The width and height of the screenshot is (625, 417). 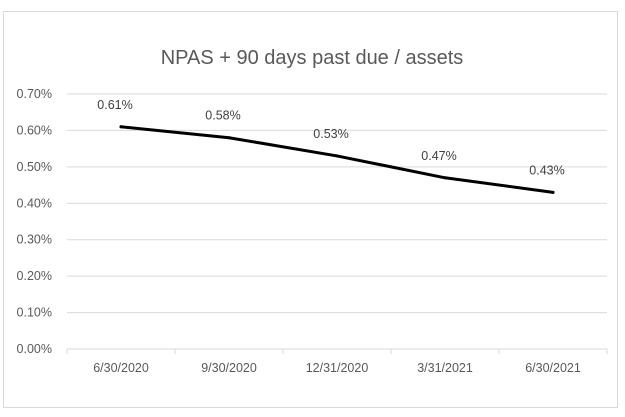 I want to click on y-tick-label: 0.20%, so click(x=34, y=276).